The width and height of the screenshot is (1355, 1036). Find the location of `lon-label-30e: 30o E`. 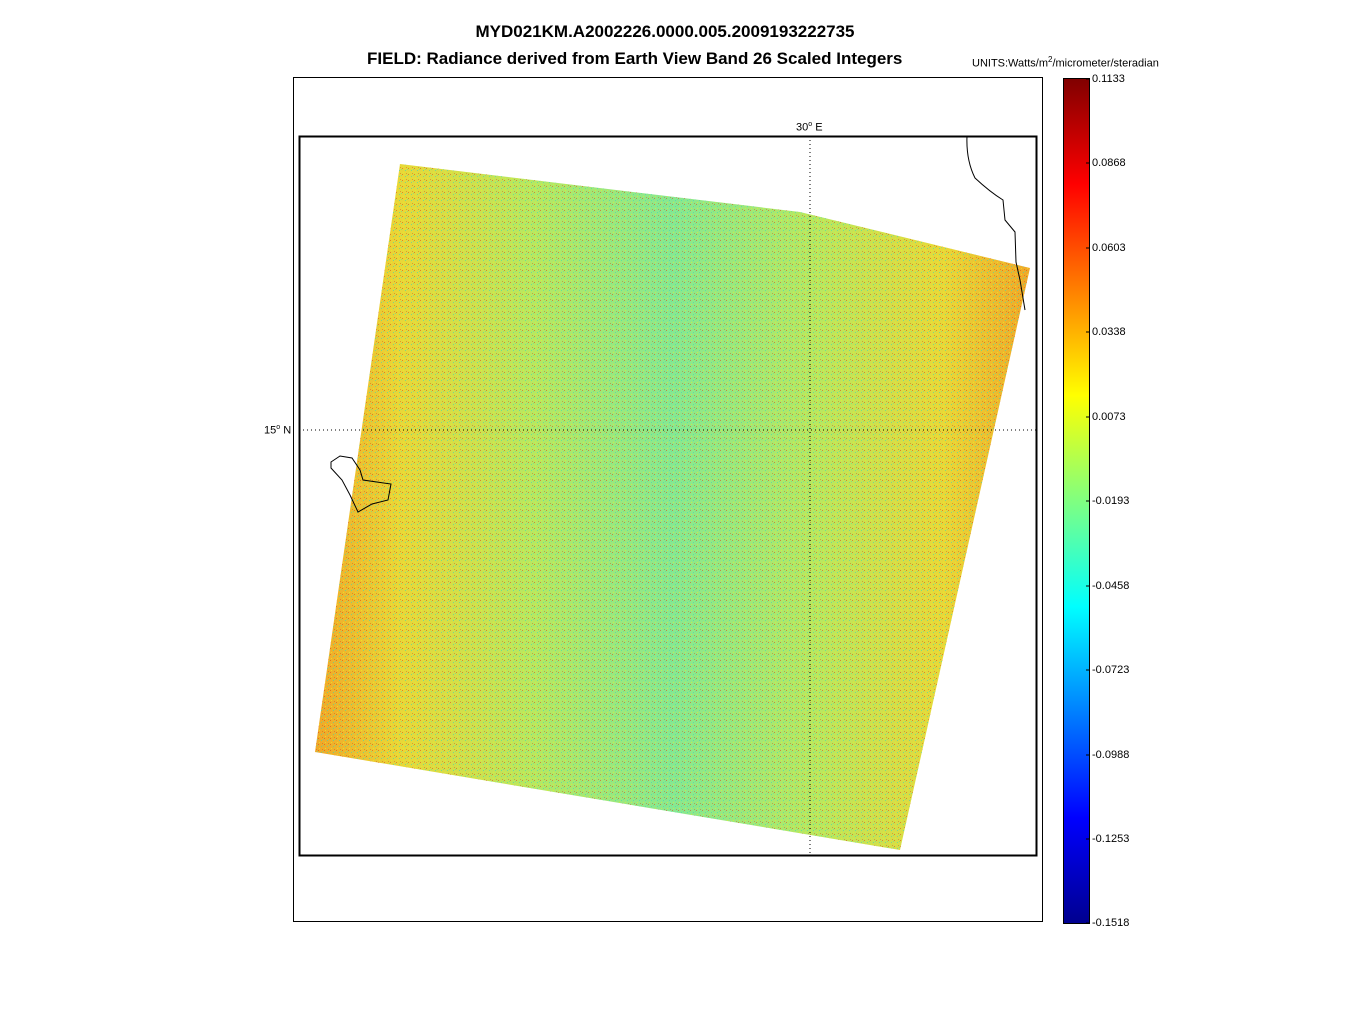

lon-label-30e: 30o E is located at coordinates (809, 127).